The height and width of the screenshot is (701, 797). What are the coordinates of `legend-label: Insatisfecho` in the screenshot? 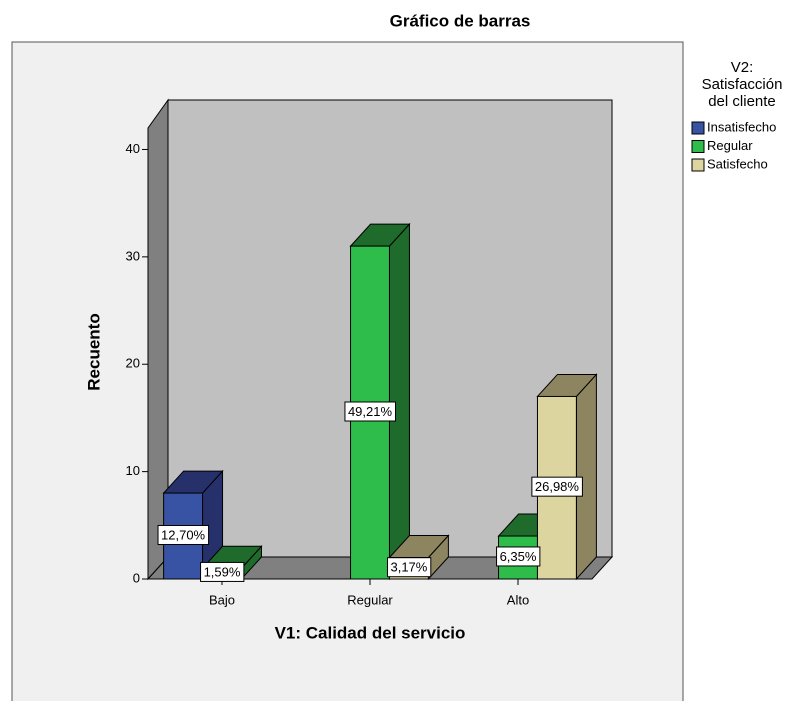 It's located at (741, 126).